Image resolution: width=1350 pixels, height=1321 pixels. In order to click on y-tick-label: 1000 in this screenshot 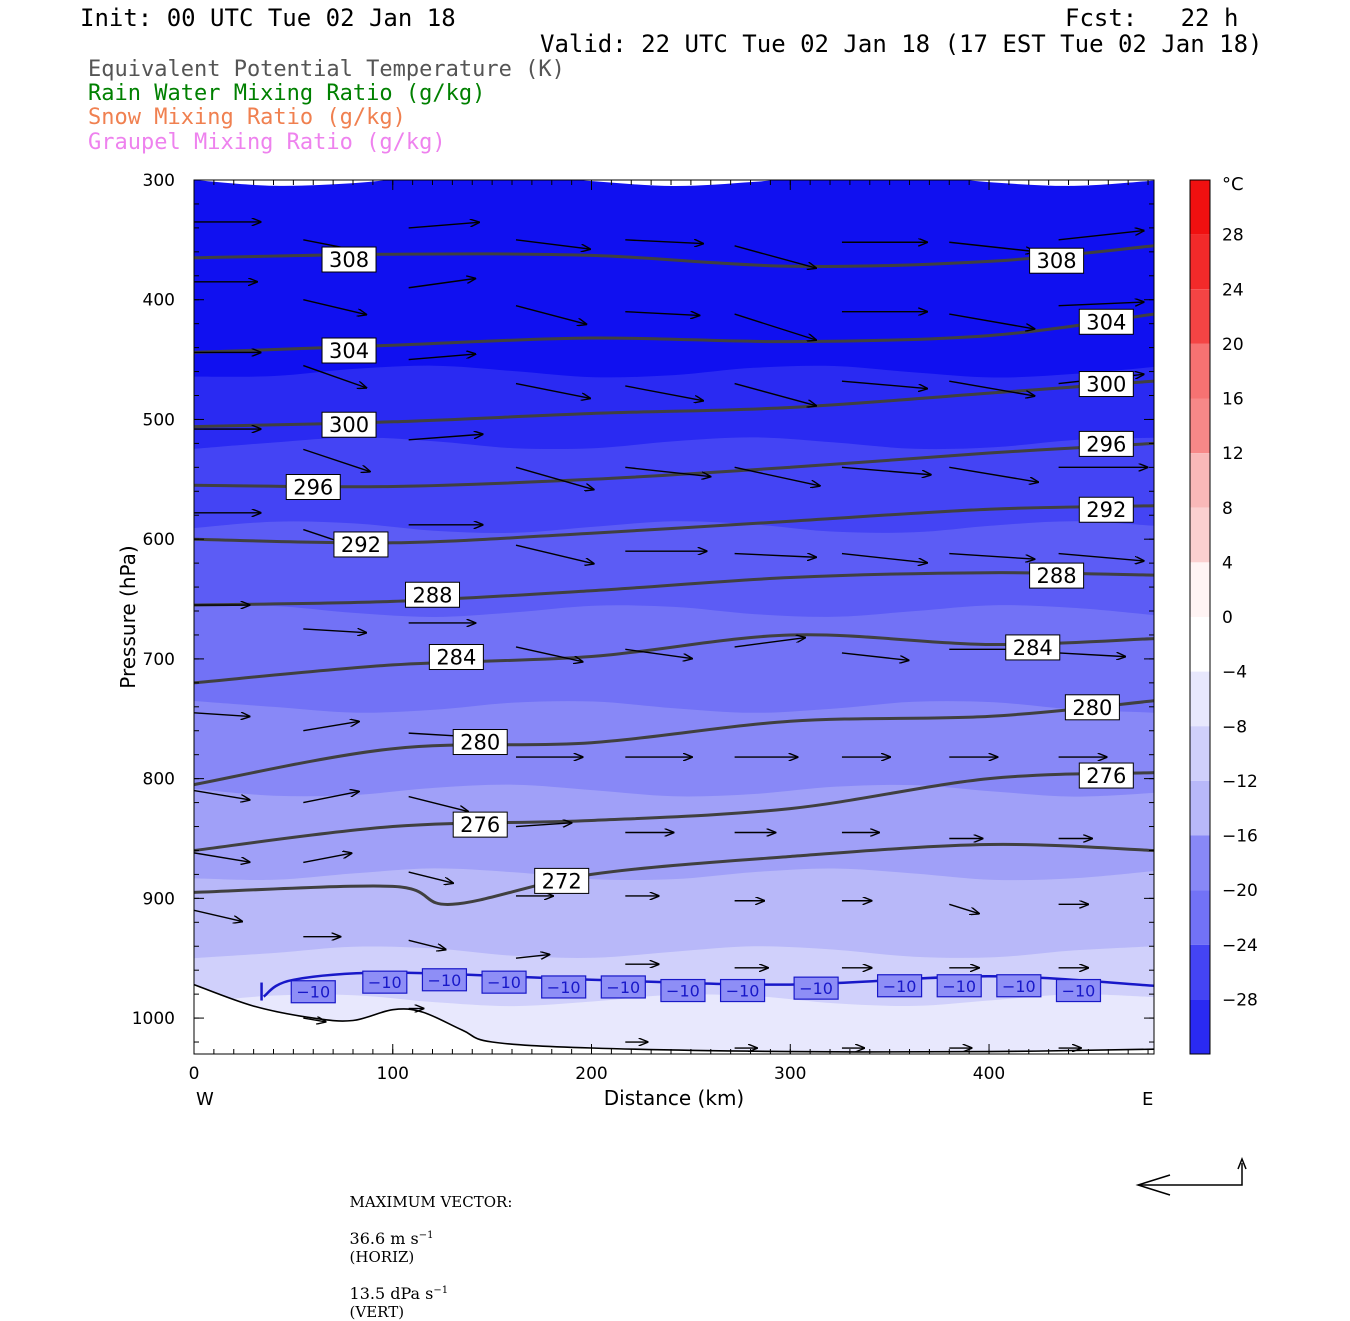, I will do `click(153, 1019)`.